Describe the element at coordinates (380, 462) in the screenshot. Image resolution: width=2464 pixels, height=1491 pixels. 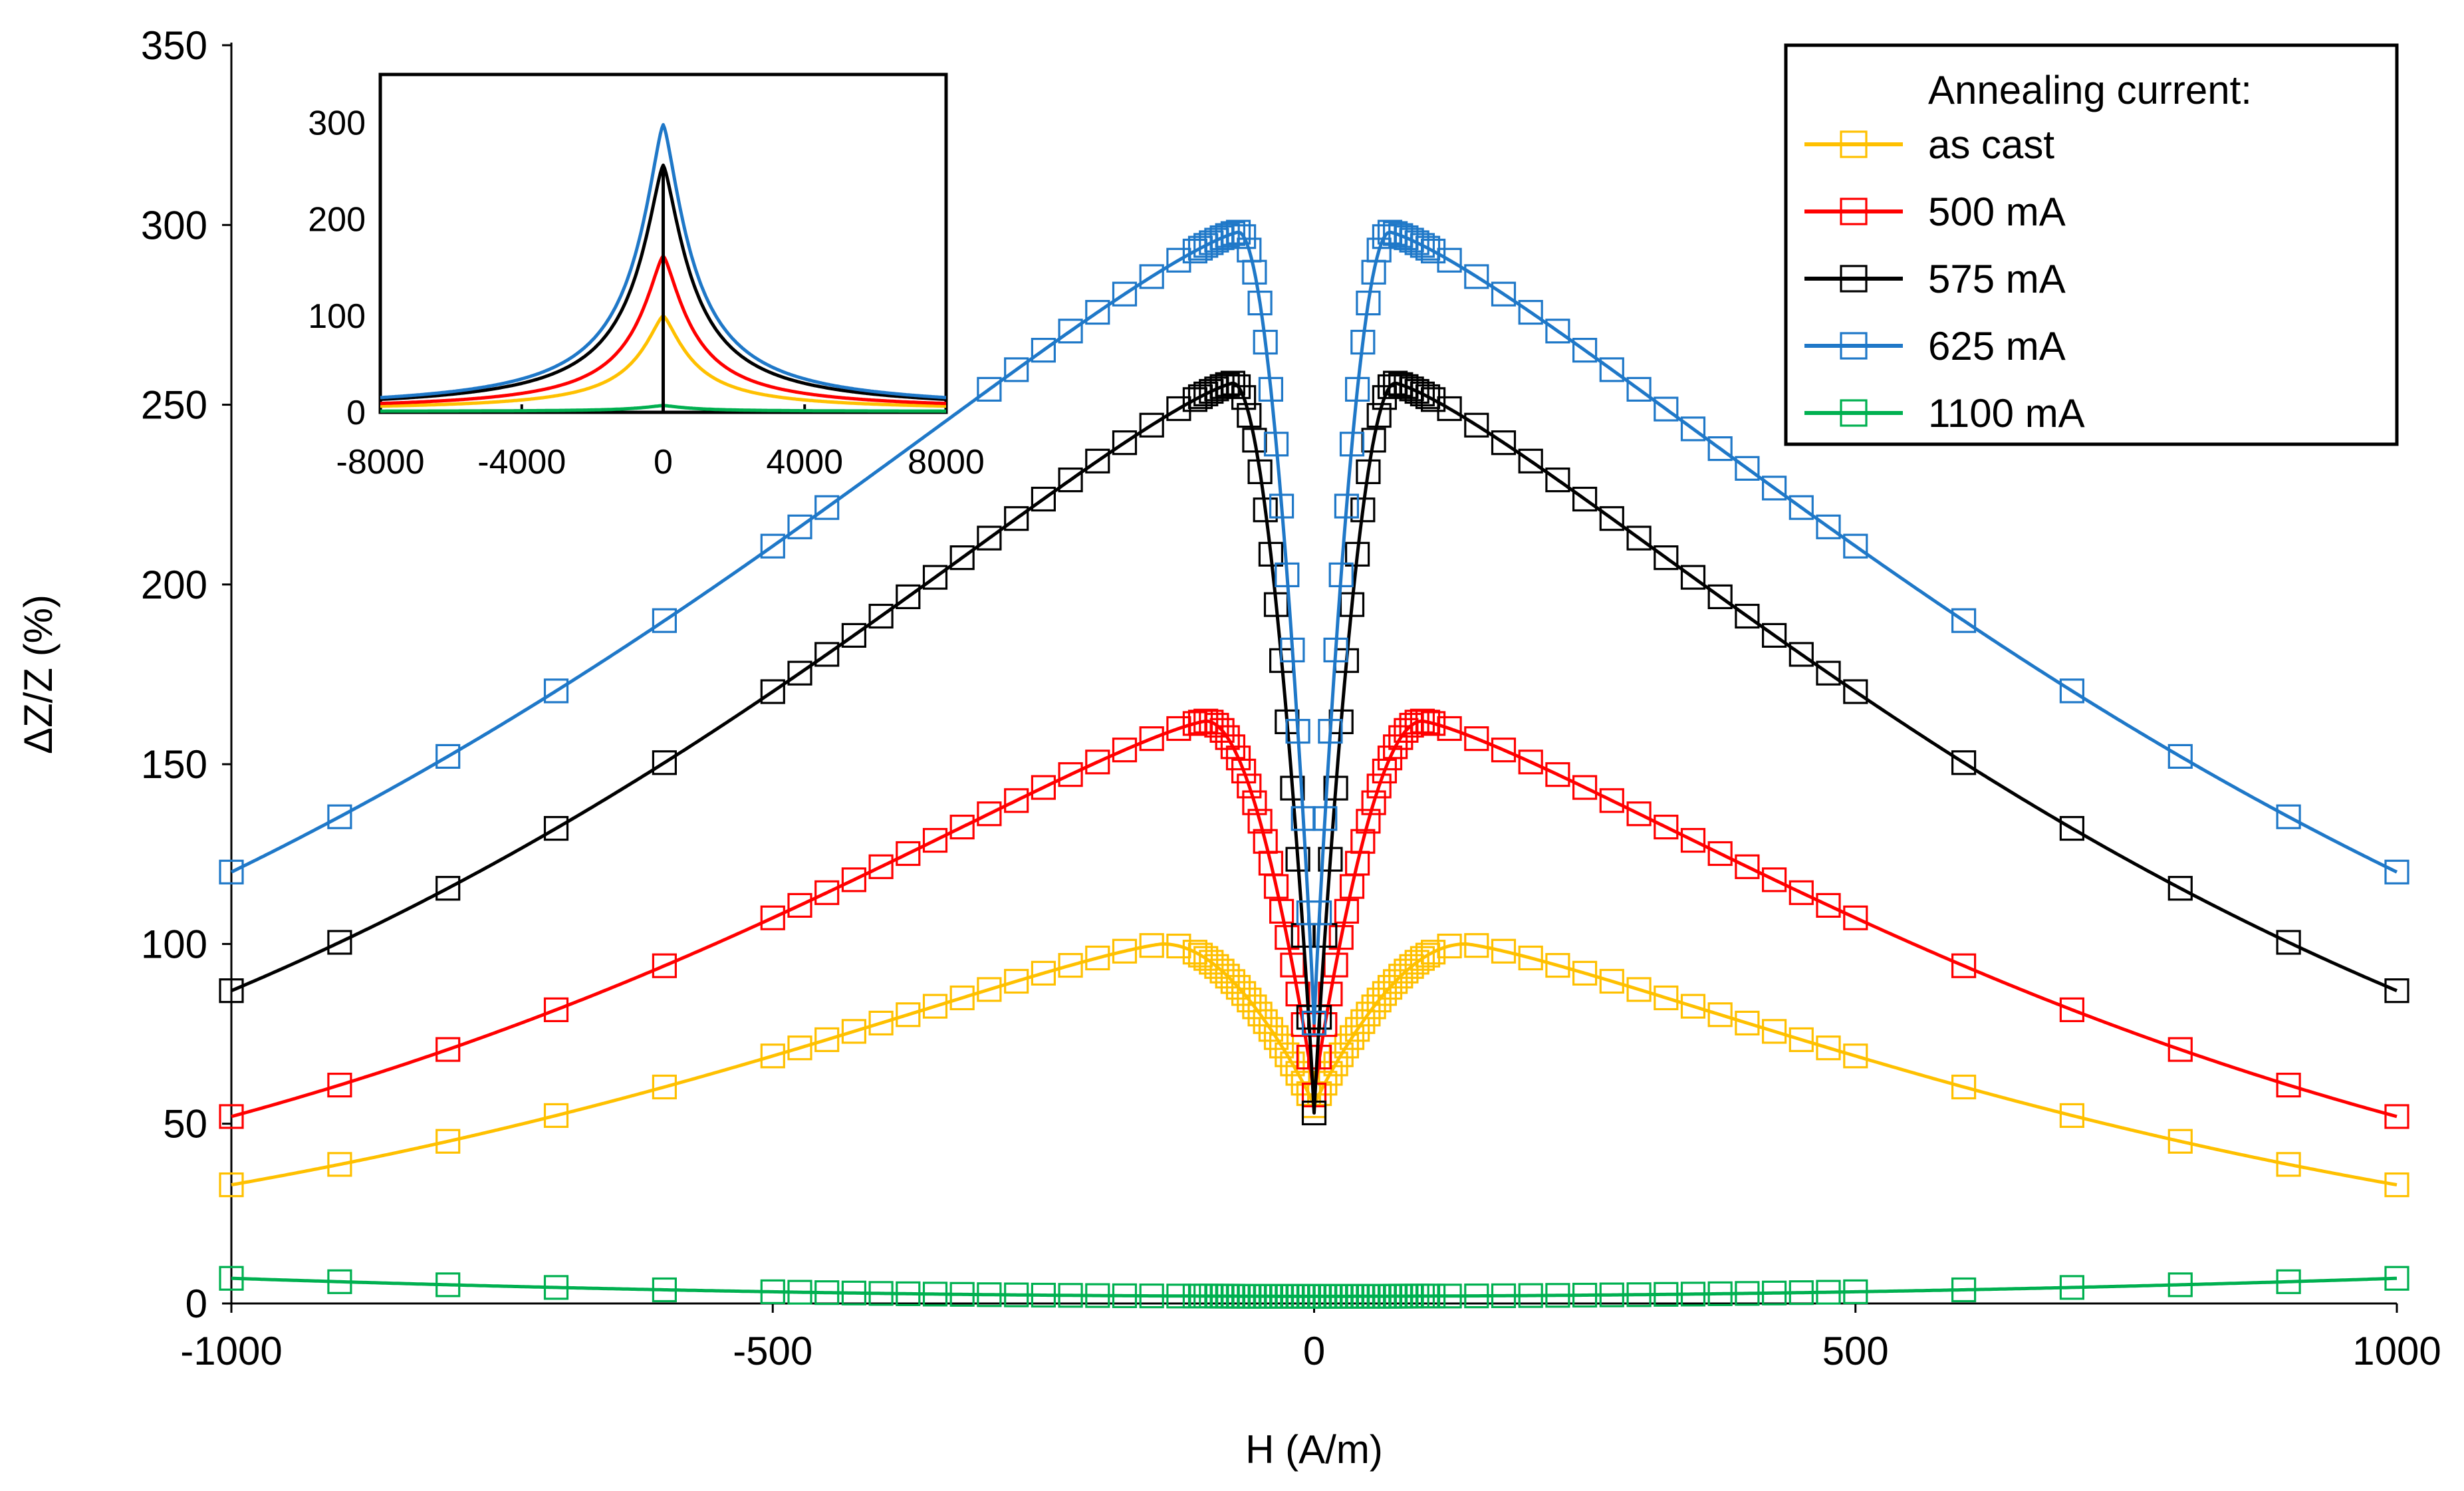
I see `inset-x-tick-label: -8000` at that location.